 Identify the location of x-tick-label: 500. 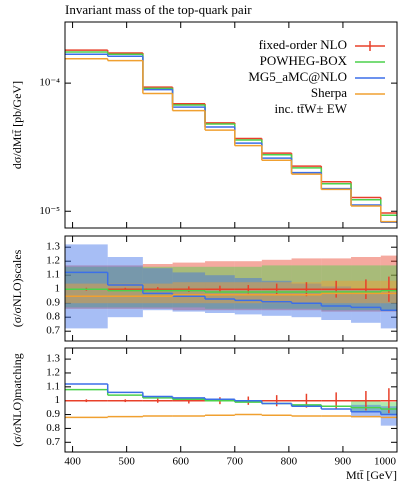
(126, 462).